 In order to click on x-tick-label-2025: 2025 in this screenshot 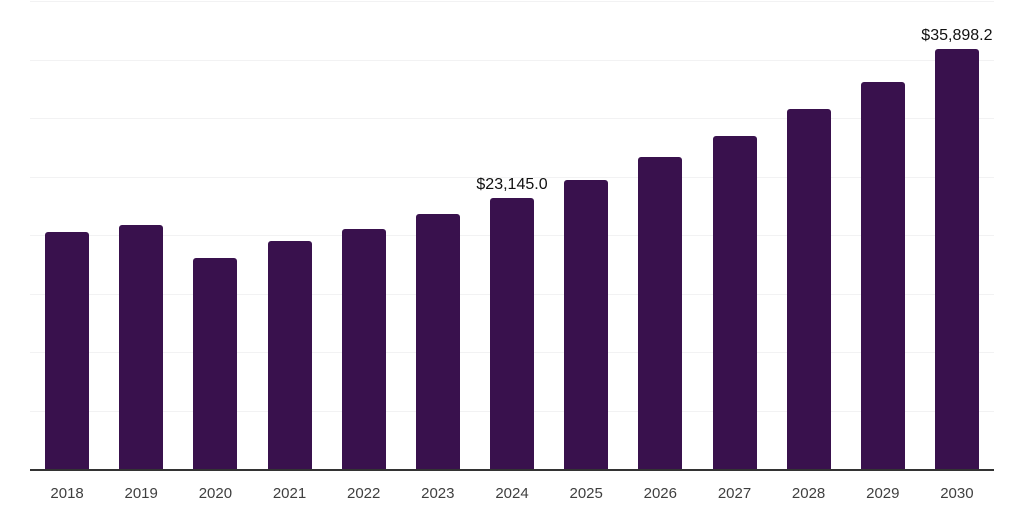, I will do `click(586, 493)`.